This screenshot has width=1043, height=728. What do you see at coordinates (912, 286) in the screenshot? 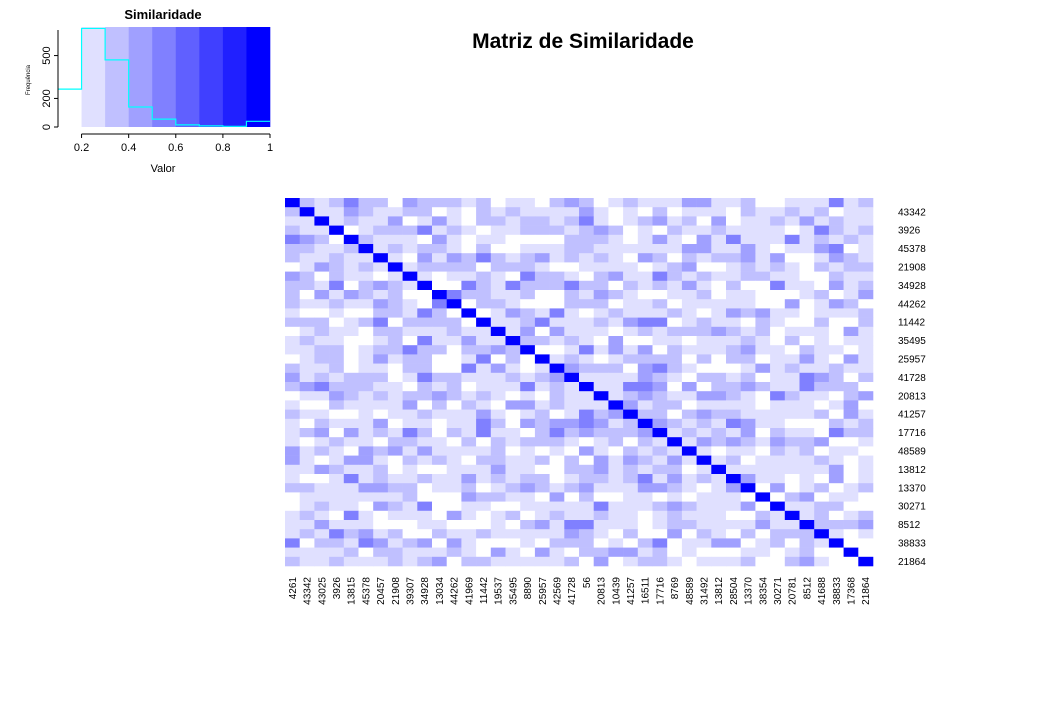
I see `heatmap-row-label: 34928` at bounding box center [912, 286].